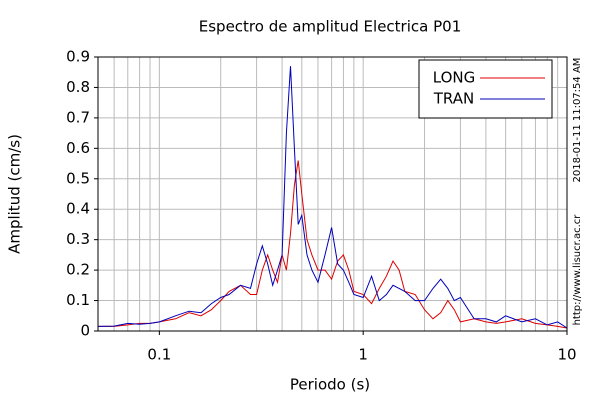  Describe the element at coordinates (78, 209) in the screenshot. I see `y-tick-label: 0.4` at that location.